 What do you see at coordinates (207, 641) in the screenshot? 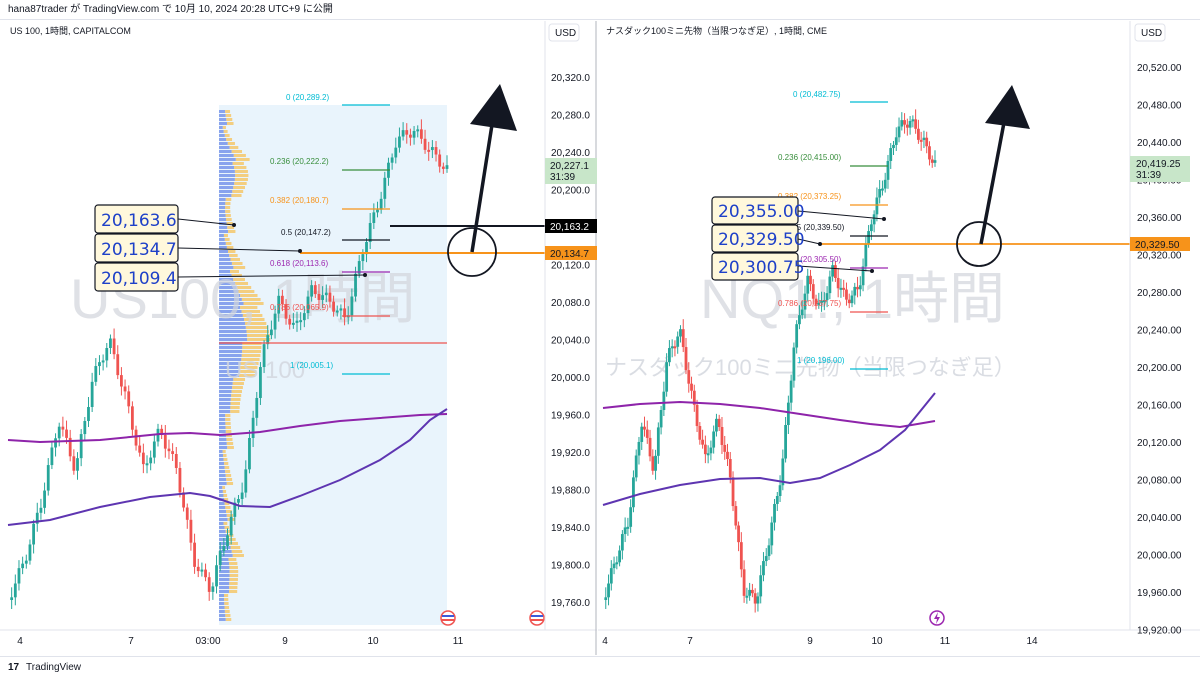
I see `x-tick-label: 03:00` at bounding box center [207, 641].